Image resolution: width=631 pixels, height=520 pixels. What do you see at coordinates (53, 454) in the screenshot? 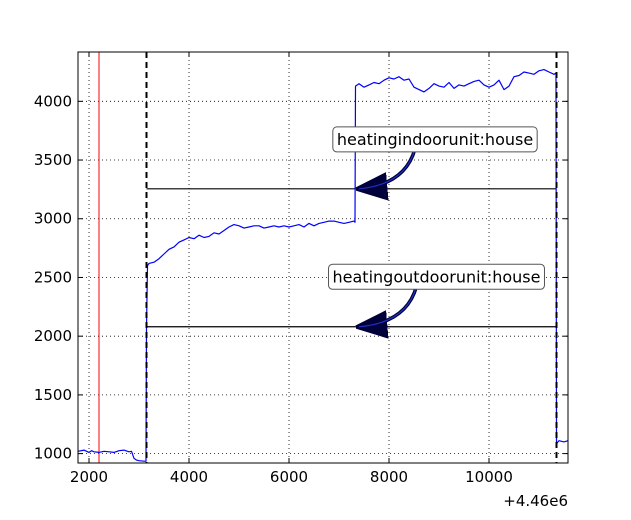
I see `y-tick-label: 1000` at bounding box center [53, 454].